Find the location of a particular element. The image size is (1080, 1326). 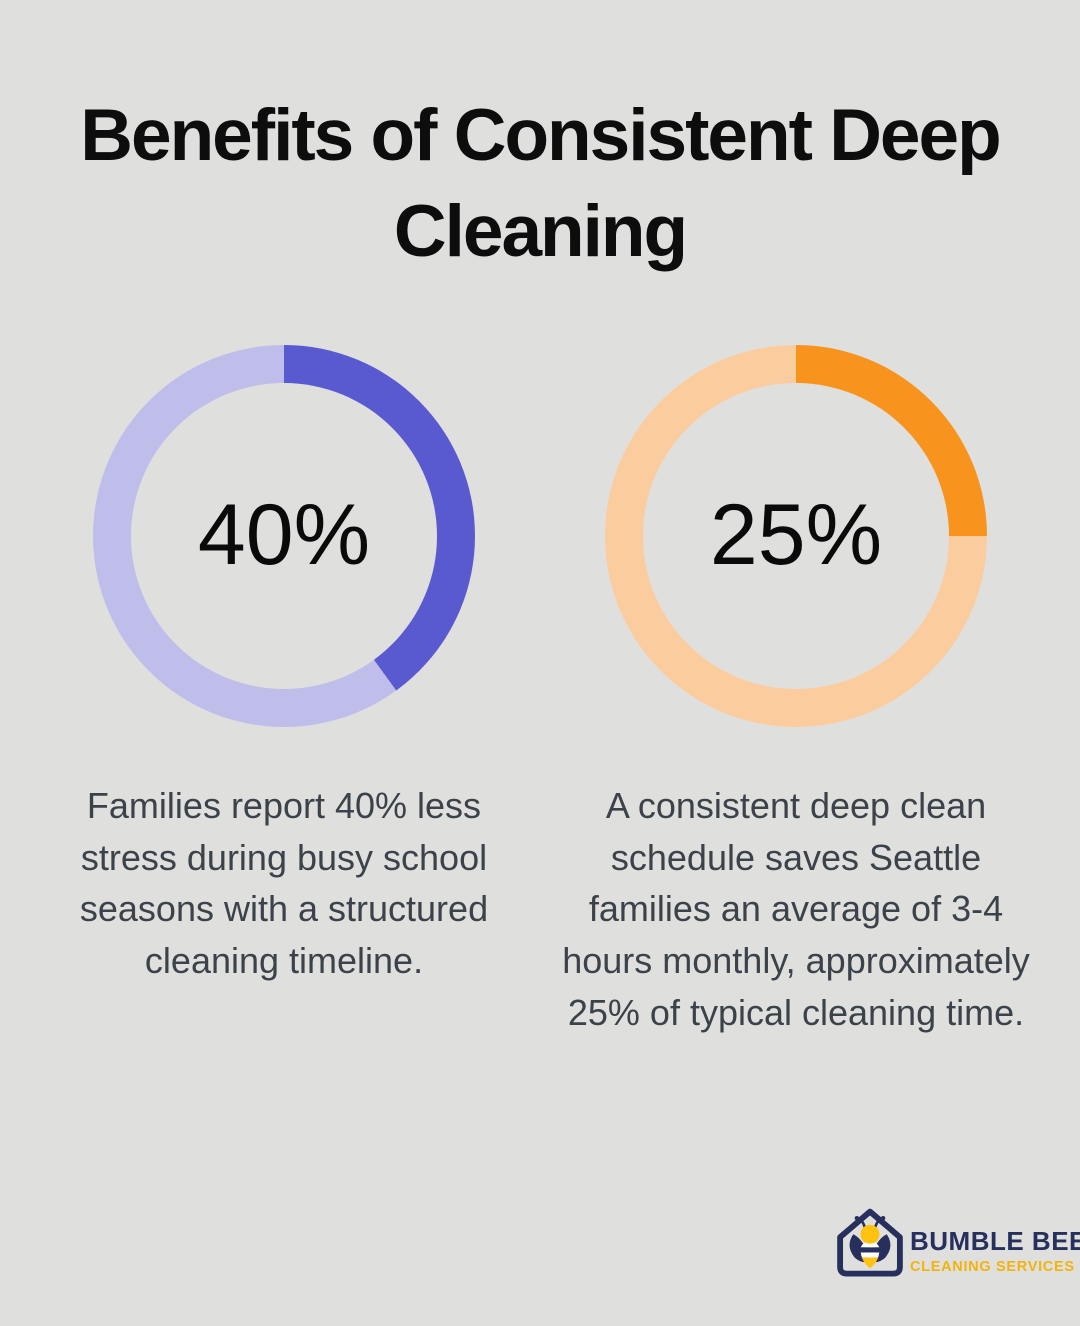

donut-hole: 40% is located at coordinates (284, 535).